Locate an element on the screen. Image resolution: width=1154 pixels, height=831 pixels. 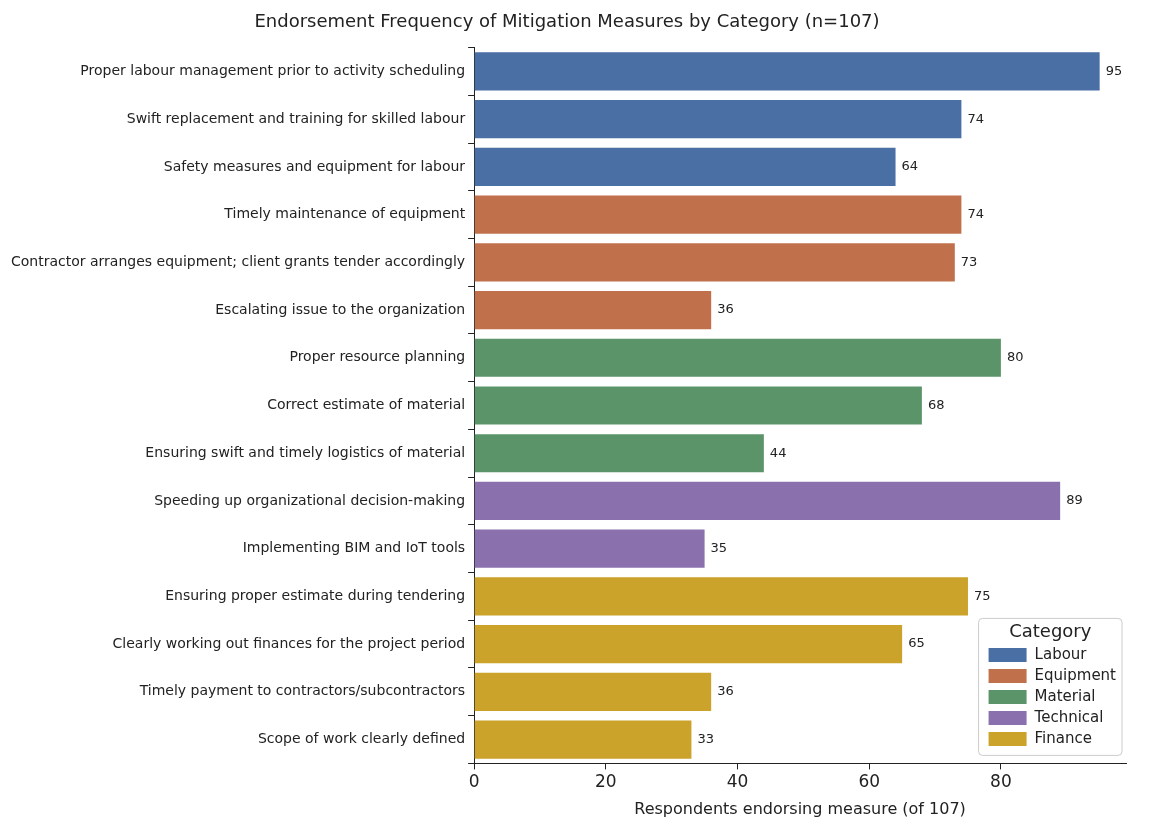
legend-label: Labour is located at coordinates (1061, 653).